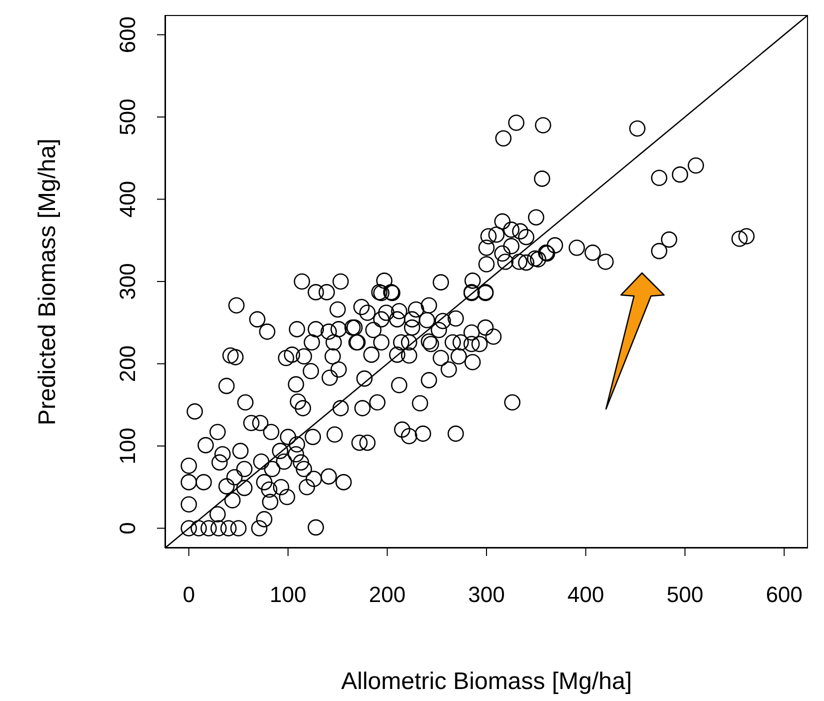 The width and height of the screenshot is (824, 701). Describe the element at coordinates (127, 35) in the screenshot. I see `y-tick-label: 600` at that location.